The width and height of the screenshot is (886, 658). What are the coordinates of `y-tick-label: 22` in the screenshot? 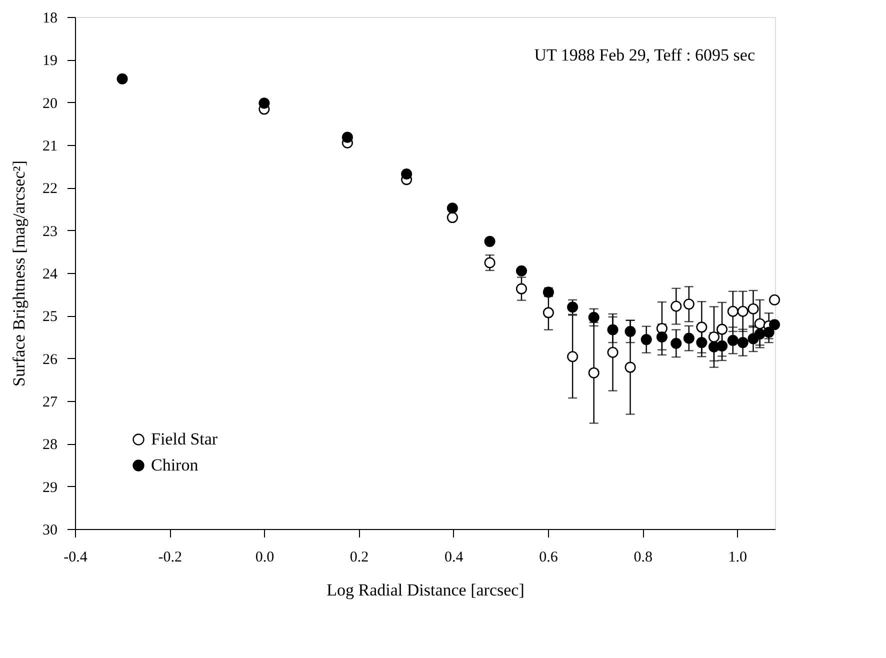 It's located at (50, 189).